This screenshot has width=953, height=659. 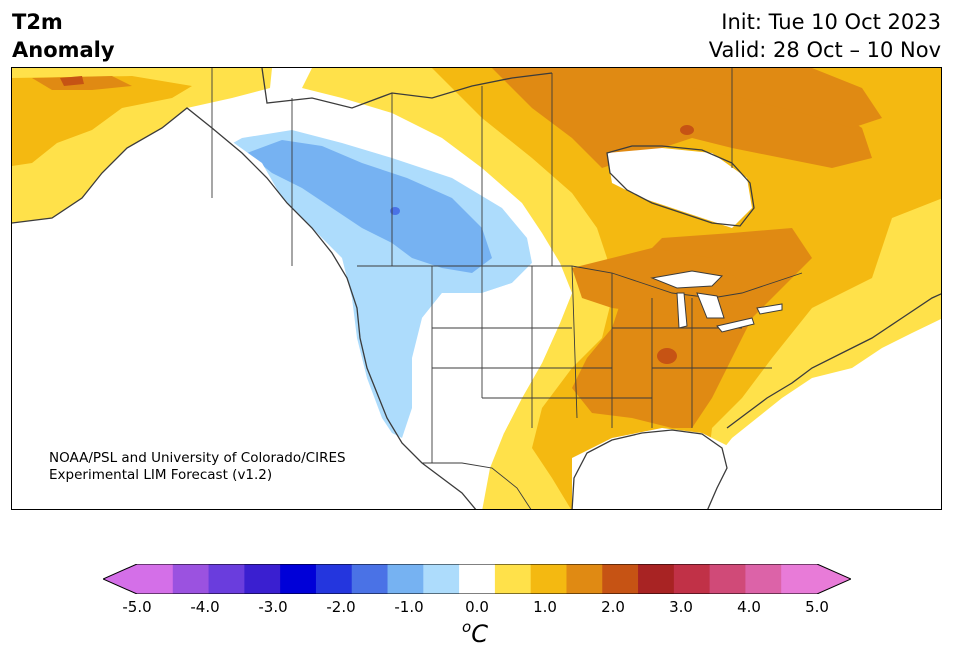 I want to click on warm-anomaly-island-peak, so click(x=687, y=130).